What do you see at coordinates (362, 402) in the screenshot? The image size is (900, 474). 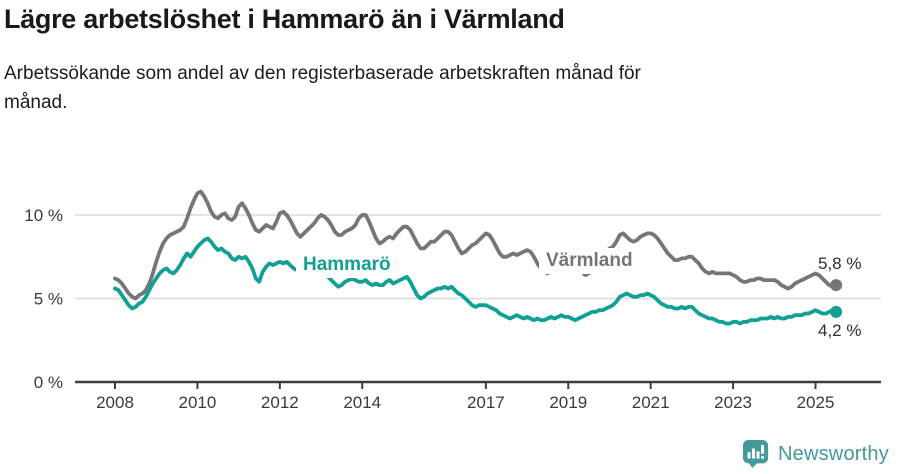 I see `x-tick-label: 2014` at bounding box center [362, 402].